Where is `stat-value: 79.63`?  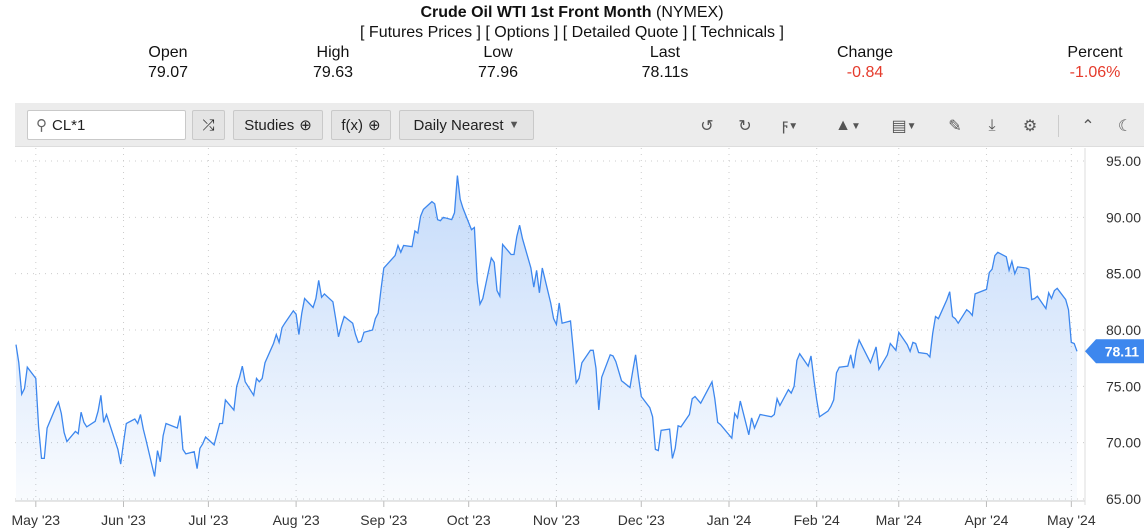 stat-value: 79.63 is located at coordinates (333, 72).